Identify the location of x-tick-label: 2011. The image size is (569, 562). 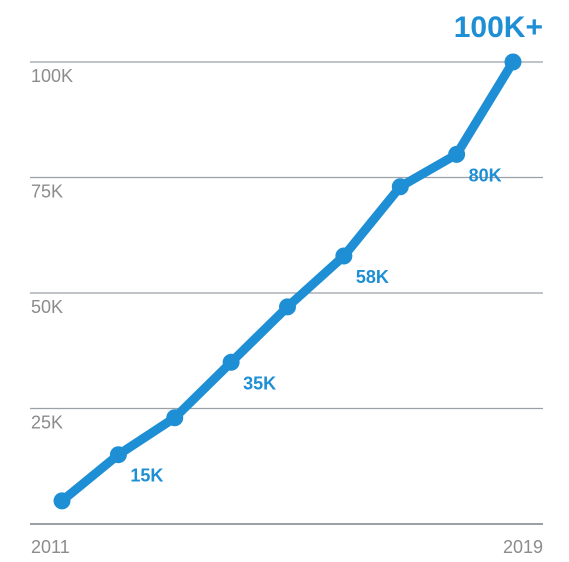
(50, 547).